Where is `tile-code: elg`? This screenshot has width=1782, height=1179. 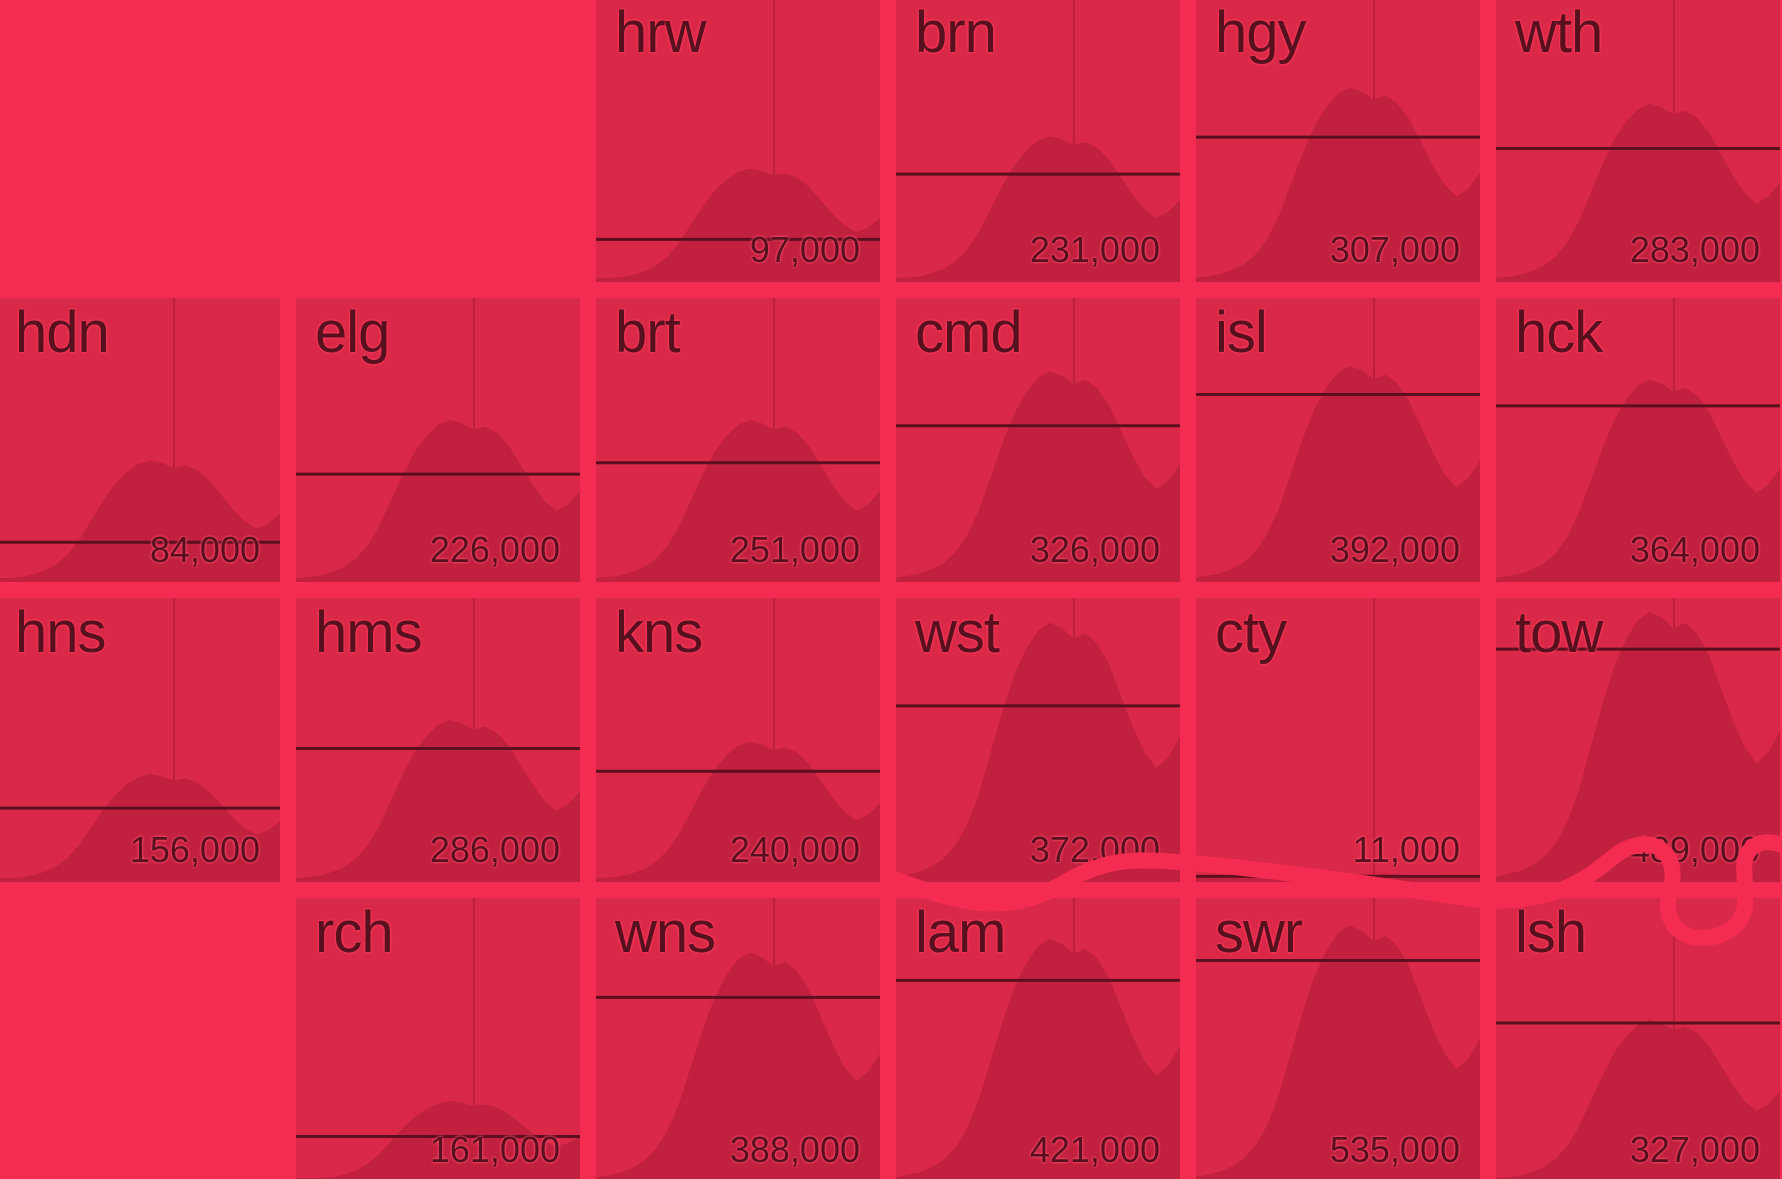 tile-code: elg is located at coordinates (352, 332).